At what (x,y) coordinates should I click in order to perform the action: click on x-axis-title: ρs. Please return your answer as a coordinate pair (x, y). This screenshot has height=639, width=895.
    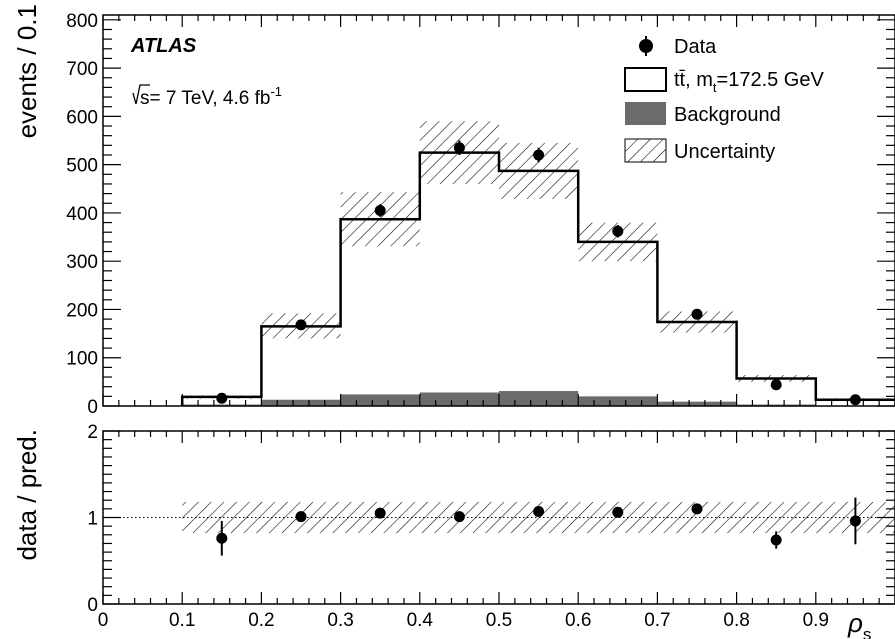
    Looking at the image, I should click on (859, 623).